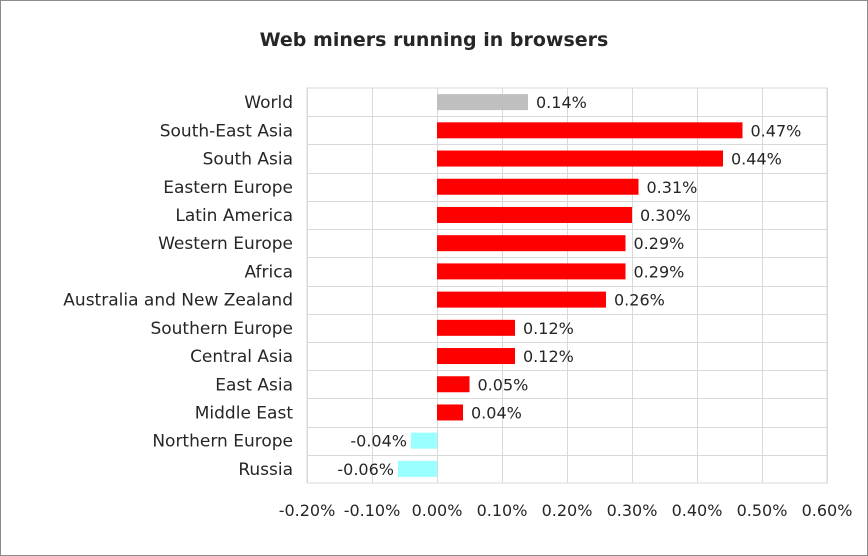  I want to click on chart-title: Web miners running in browsers, so click(434, 40).